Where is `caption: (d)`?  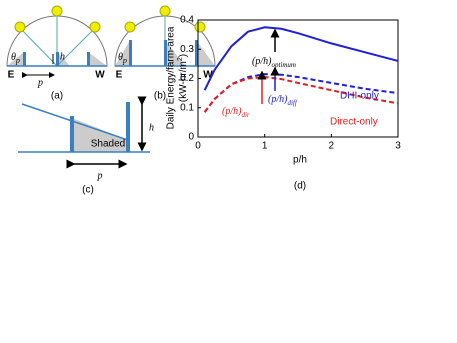
caption: (d) is located at coordinates (300, 186).